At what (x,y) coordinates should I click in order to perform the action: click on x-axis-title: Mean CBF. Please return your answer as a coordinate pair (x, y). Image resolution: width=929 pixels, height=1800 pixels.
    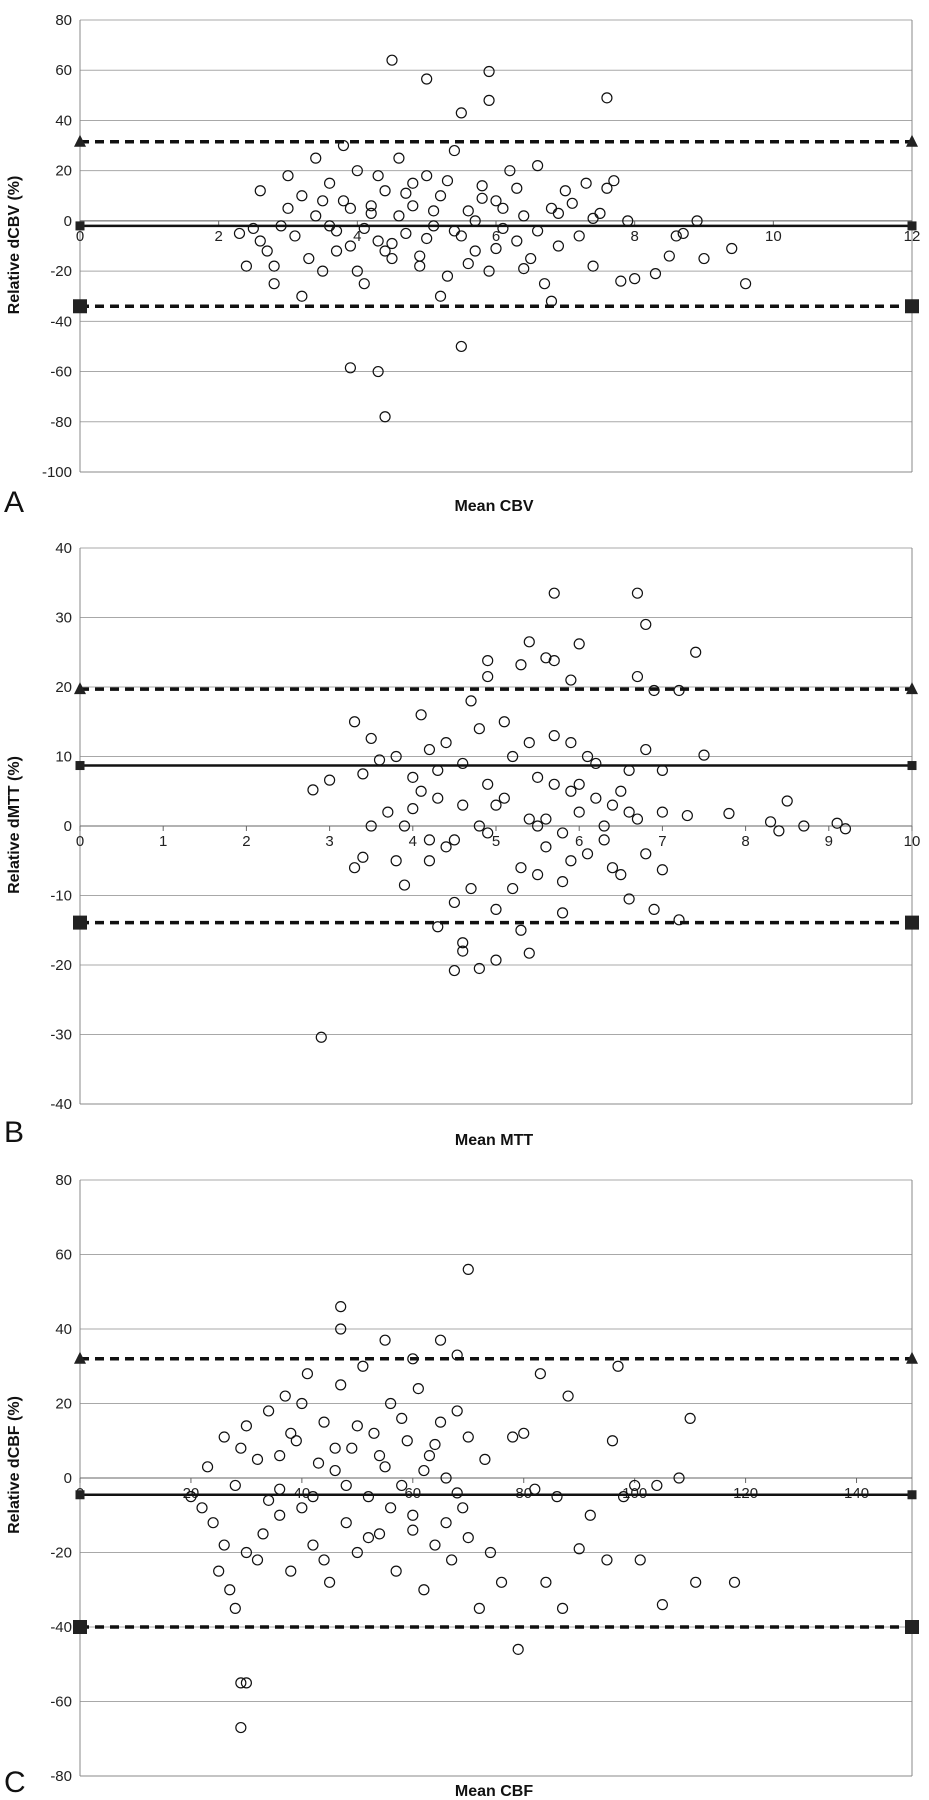
    Looking at the image, I should click on (494, 1791).